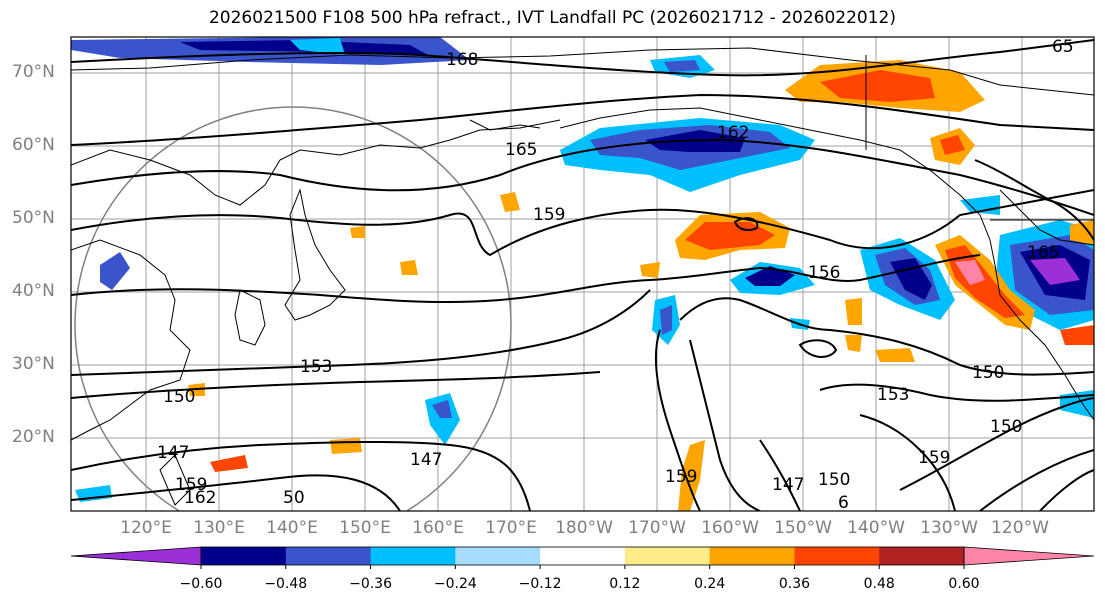  I want to click on colorbar-tick-label: 0.24, so click(710, 584).